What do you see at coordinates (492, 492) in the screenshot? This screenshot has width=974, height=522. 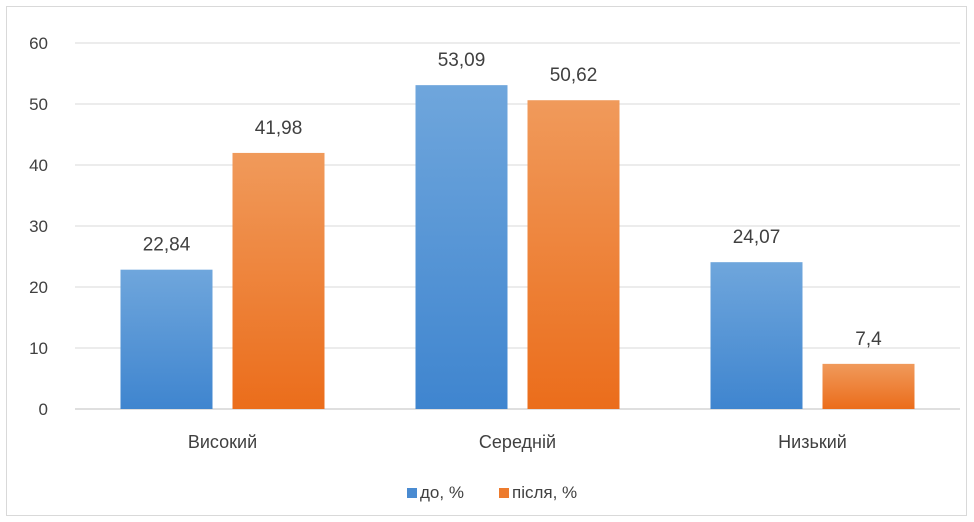 I see `legend: до, % після, %` at bounding box center [492, 492].